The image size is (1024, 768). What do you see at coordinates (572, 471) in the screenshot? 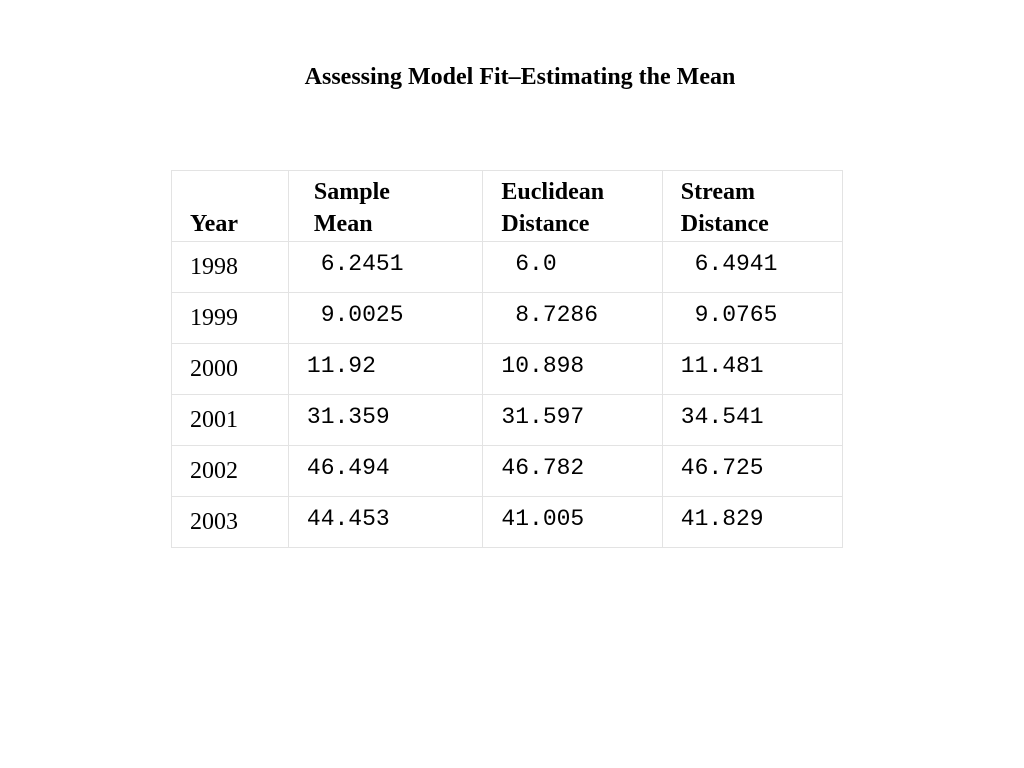
I see `euclidean-distance-cell: 46.782` at bounding box center [572, 471].